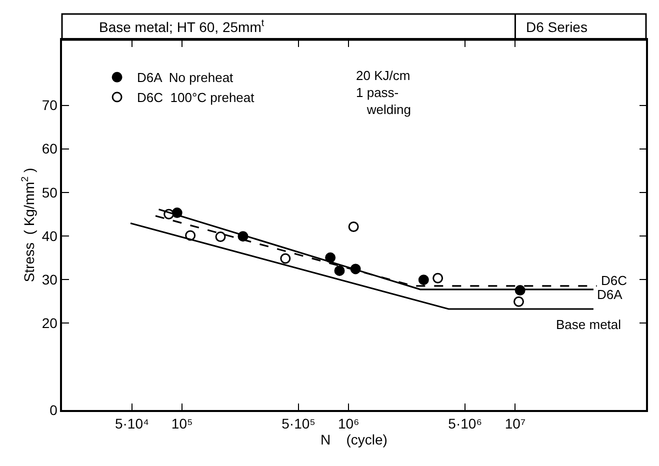 This screenshot has height=466, width=659. Describe the element at coordinates (50, 236) in the screenshot. I see `y-tick-label: 40` at that location.